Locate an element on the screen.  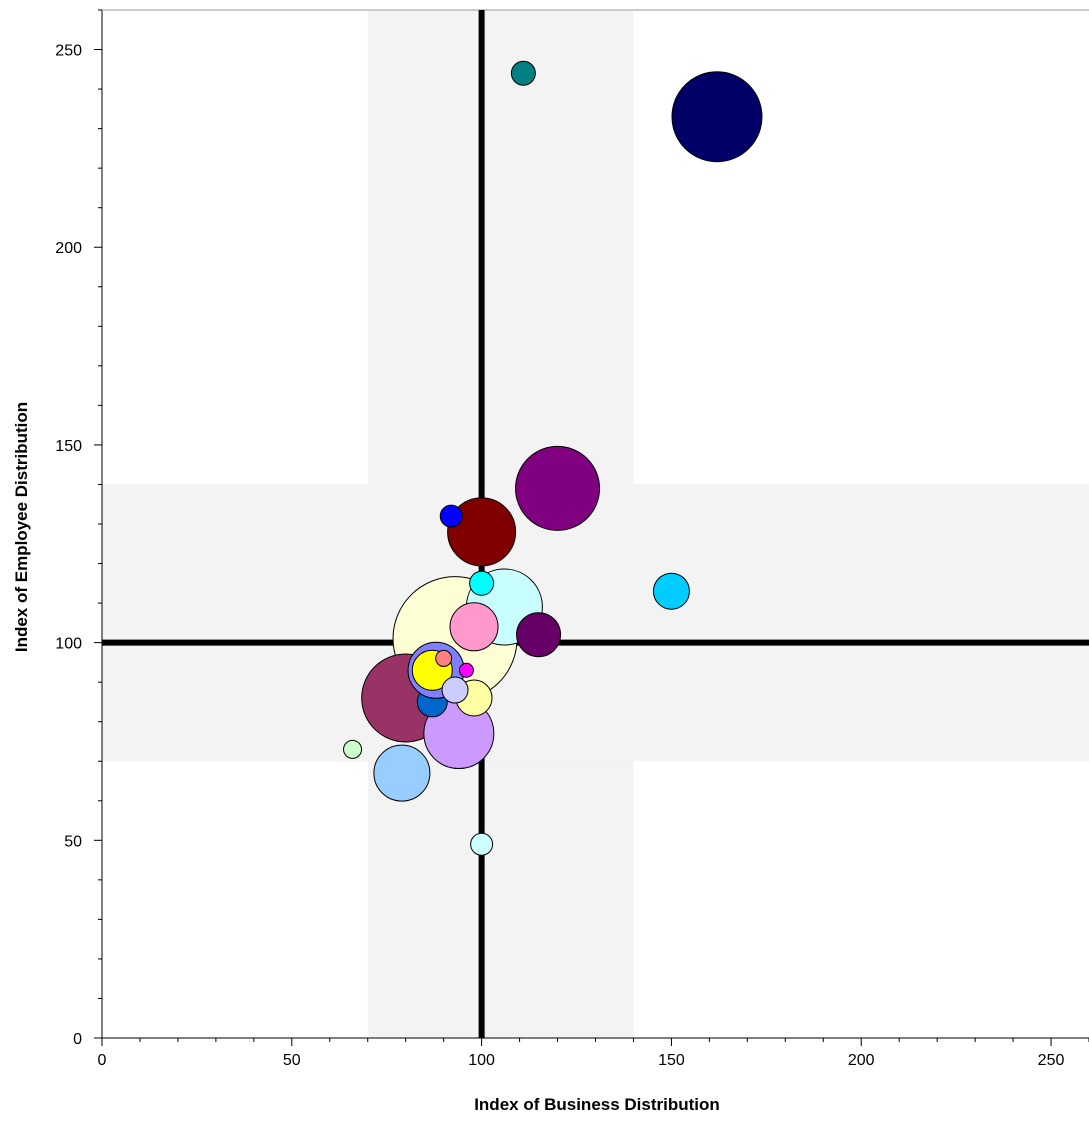
y-tick-label: 50 is located at coordinates (73, 841).